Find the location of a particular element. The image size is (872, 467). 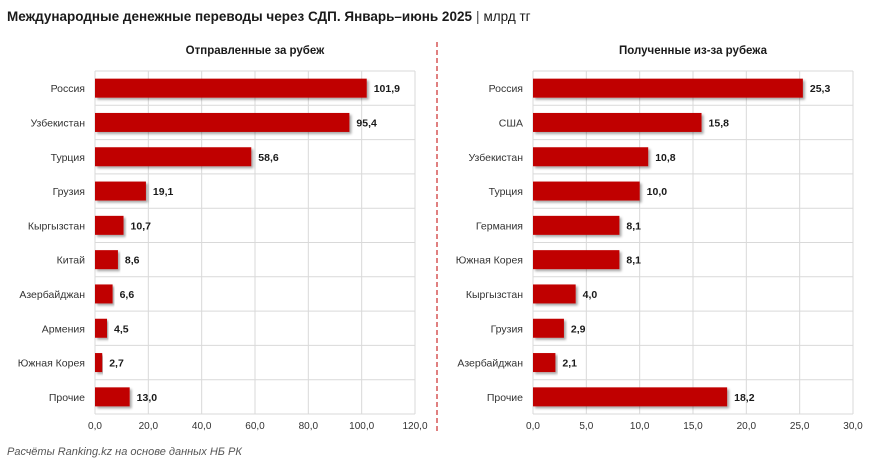

right-x-tick-label: 15,0 is located at coordinates (693, 426).